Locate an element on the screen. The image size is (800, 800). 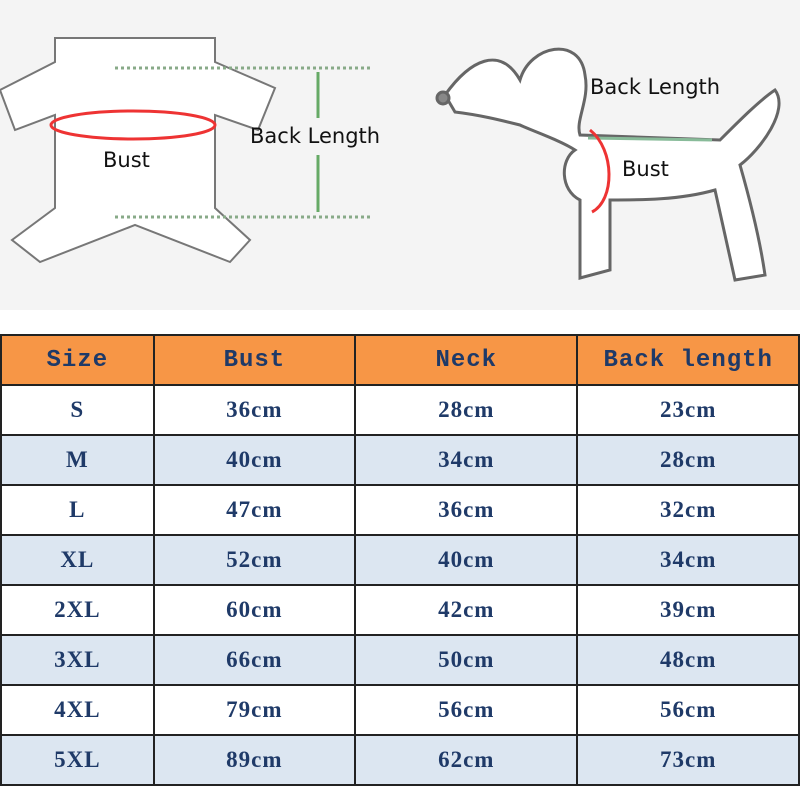
cell-size: M is located at coordinates (77, 460).